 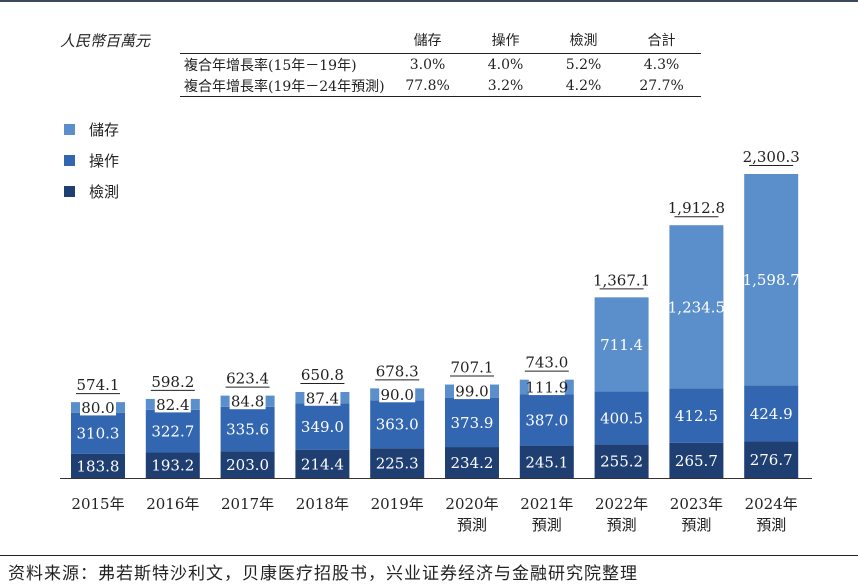 I want to click on legend-item-operation: 操作, so click(x=91, y=160).